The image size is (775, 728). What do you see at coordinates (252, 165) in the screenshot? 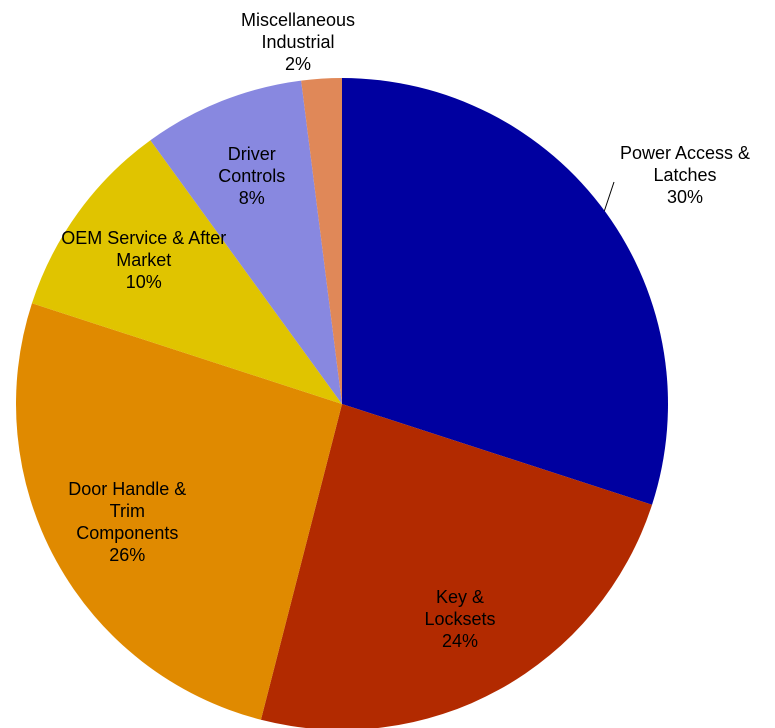
I see `category-label: Driver Controls` at bounding box center [252, 165].